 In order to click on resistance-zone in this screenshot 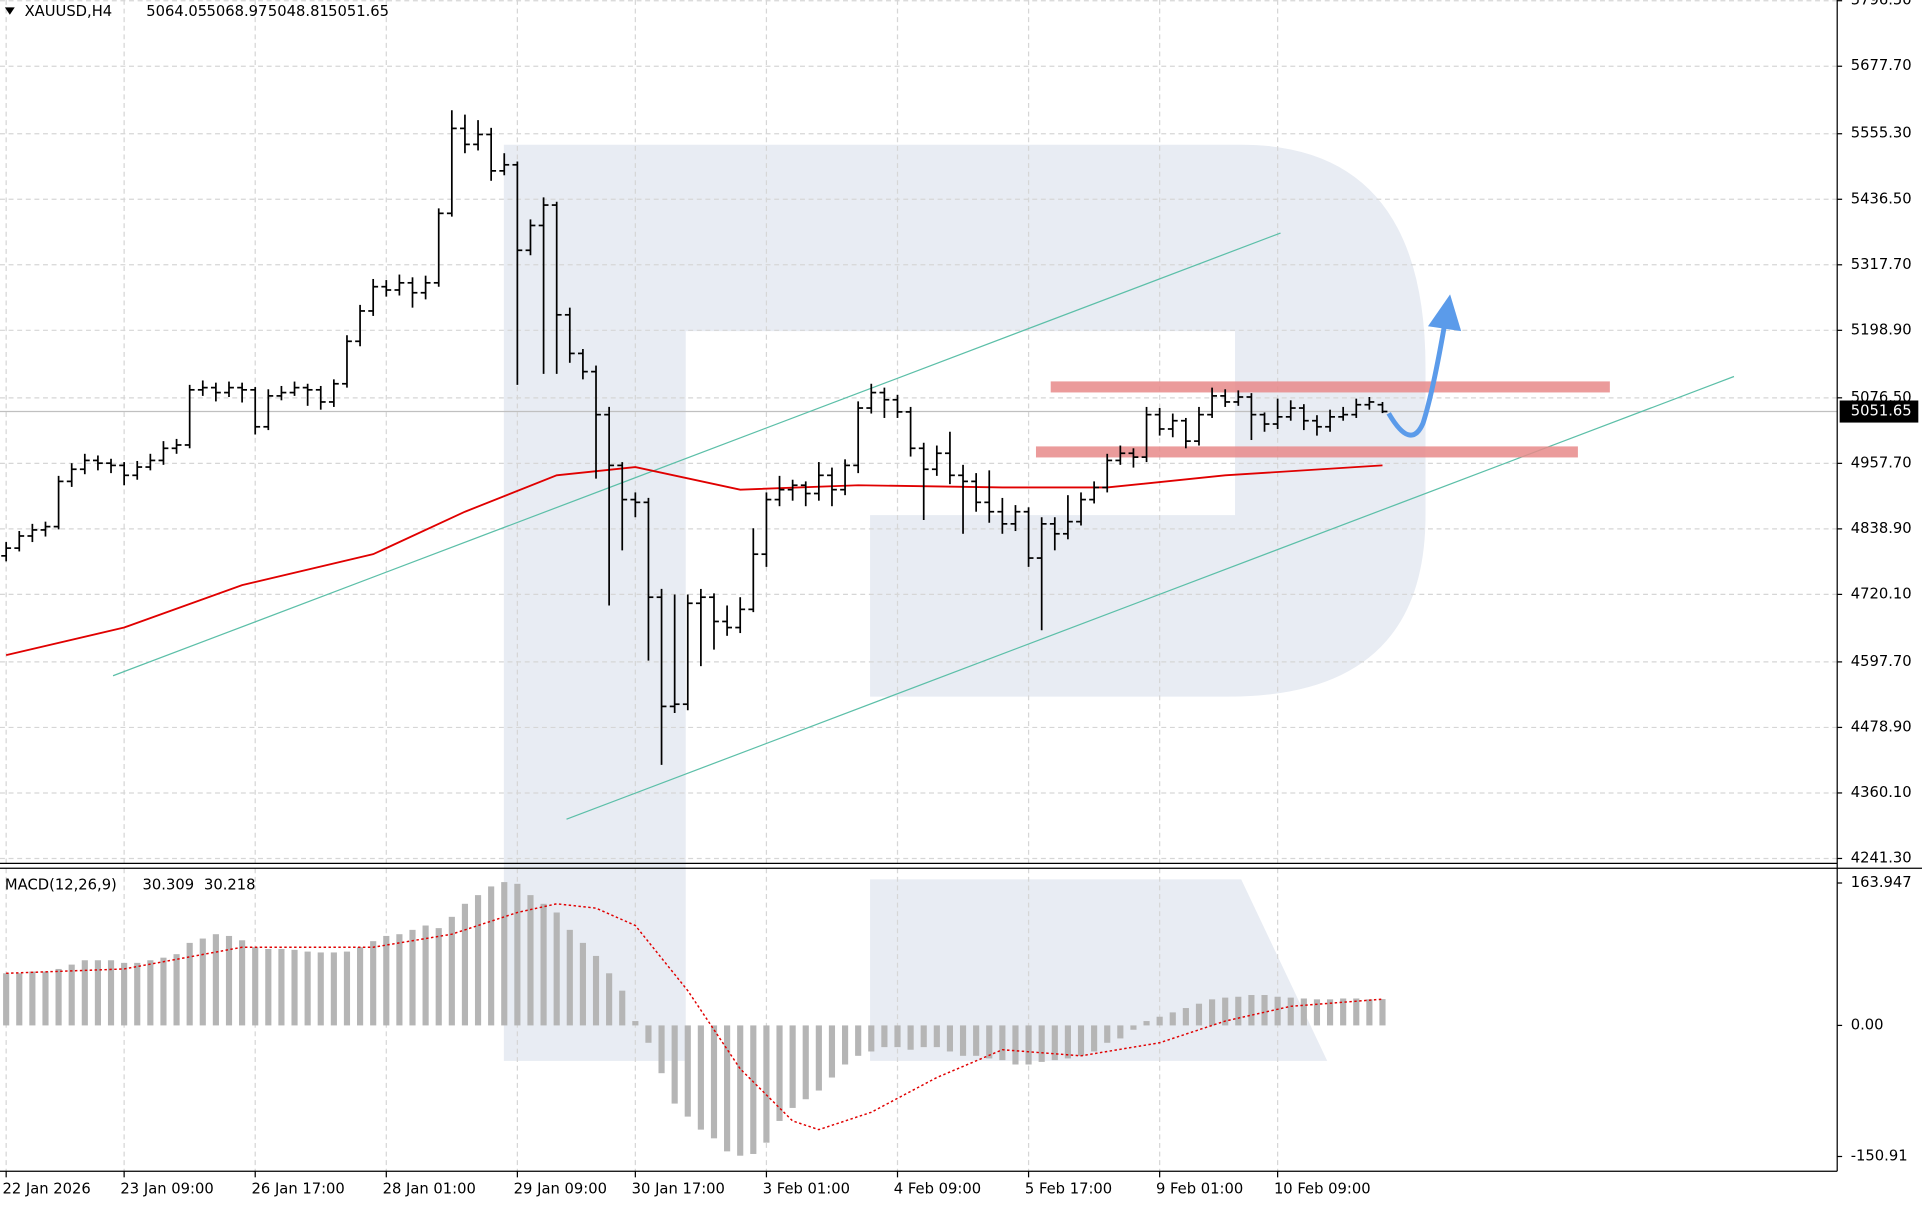, I will do `click(1330, 387)`.